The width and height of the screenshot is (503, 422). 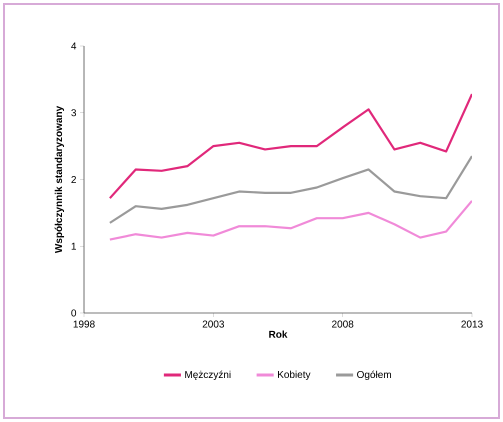 I want to click on y-tick-label: 1, so click(x=74, y=246).